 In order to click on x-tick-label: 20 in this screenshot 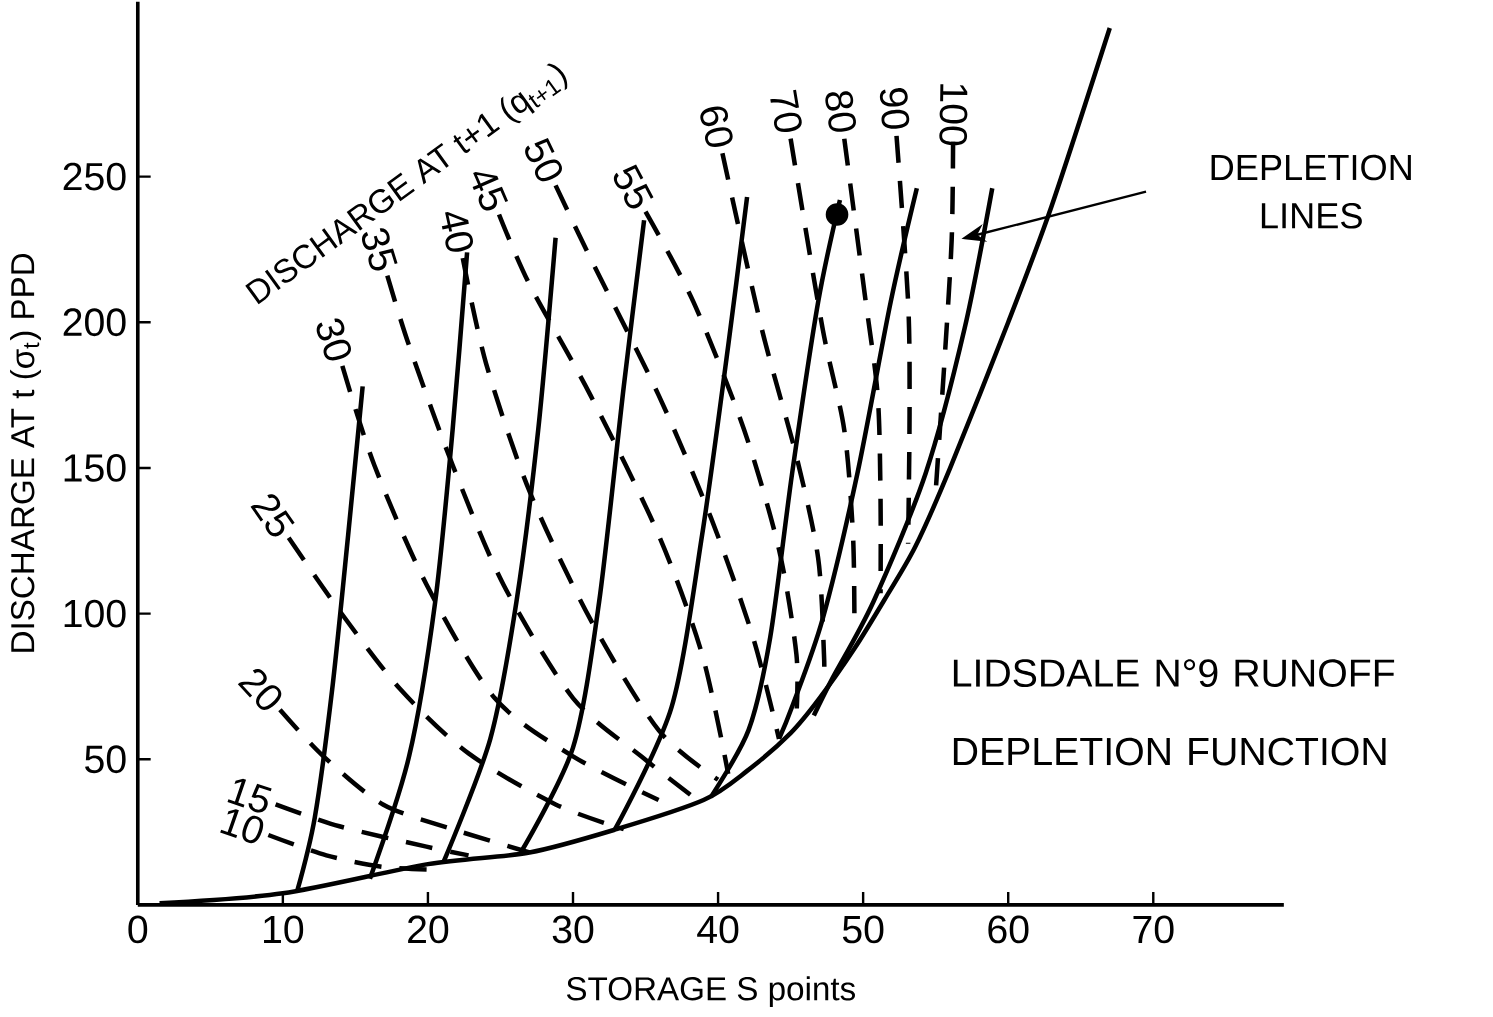, I will do `click(428, 929)`.